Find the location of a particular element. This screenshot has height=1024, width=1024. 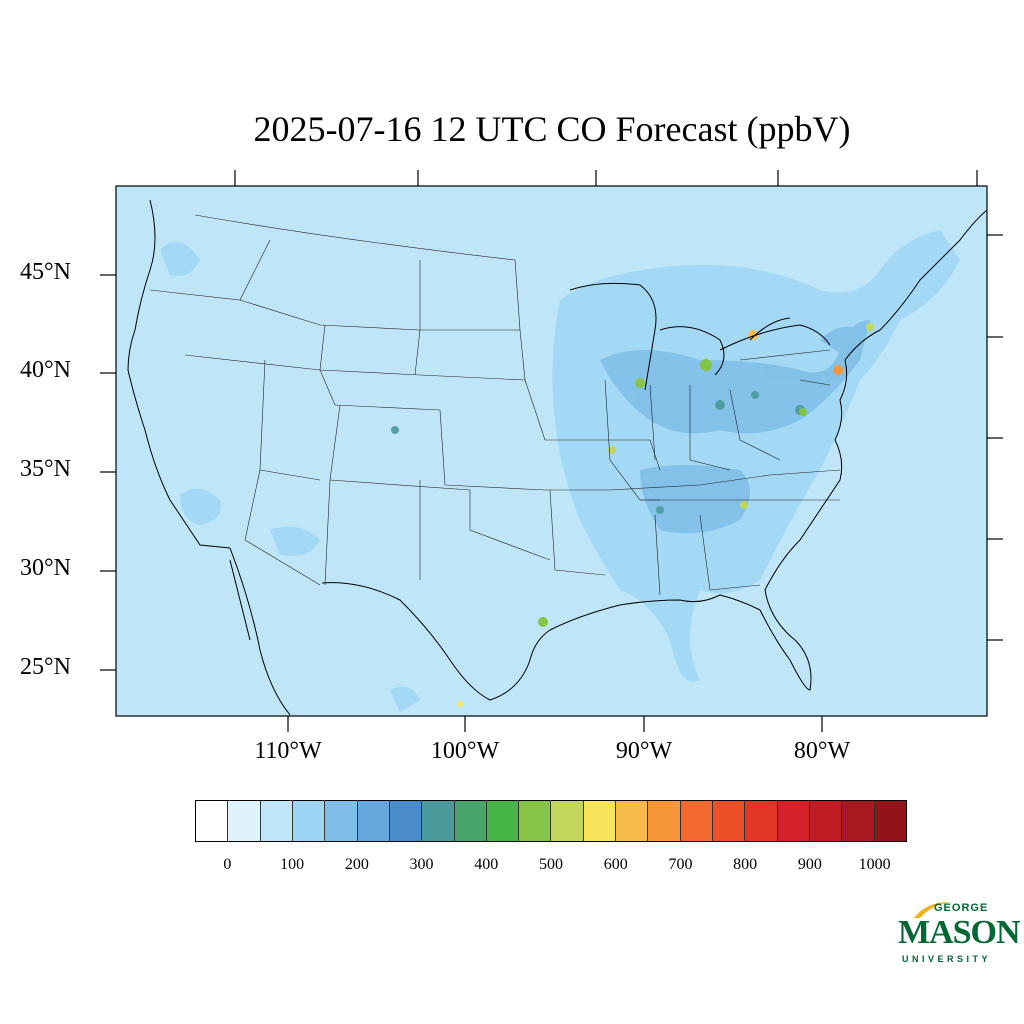

colorbar-tick-label: 300 is located at coordinates (421, 864).